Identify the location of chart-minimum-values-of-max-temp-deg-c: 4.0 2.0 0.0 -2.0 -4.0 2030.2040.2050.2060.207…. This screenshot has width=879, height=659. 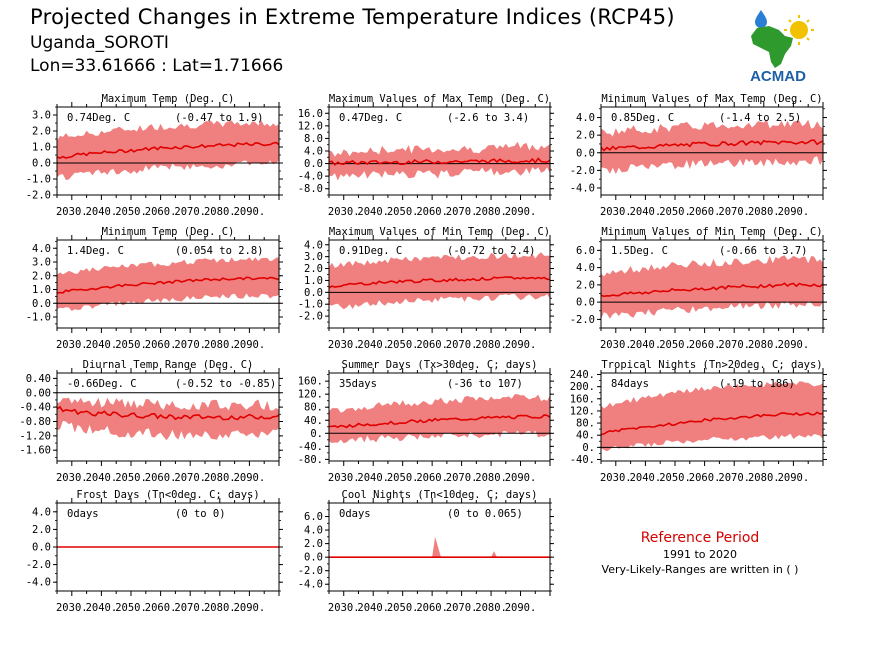
(698, 155).